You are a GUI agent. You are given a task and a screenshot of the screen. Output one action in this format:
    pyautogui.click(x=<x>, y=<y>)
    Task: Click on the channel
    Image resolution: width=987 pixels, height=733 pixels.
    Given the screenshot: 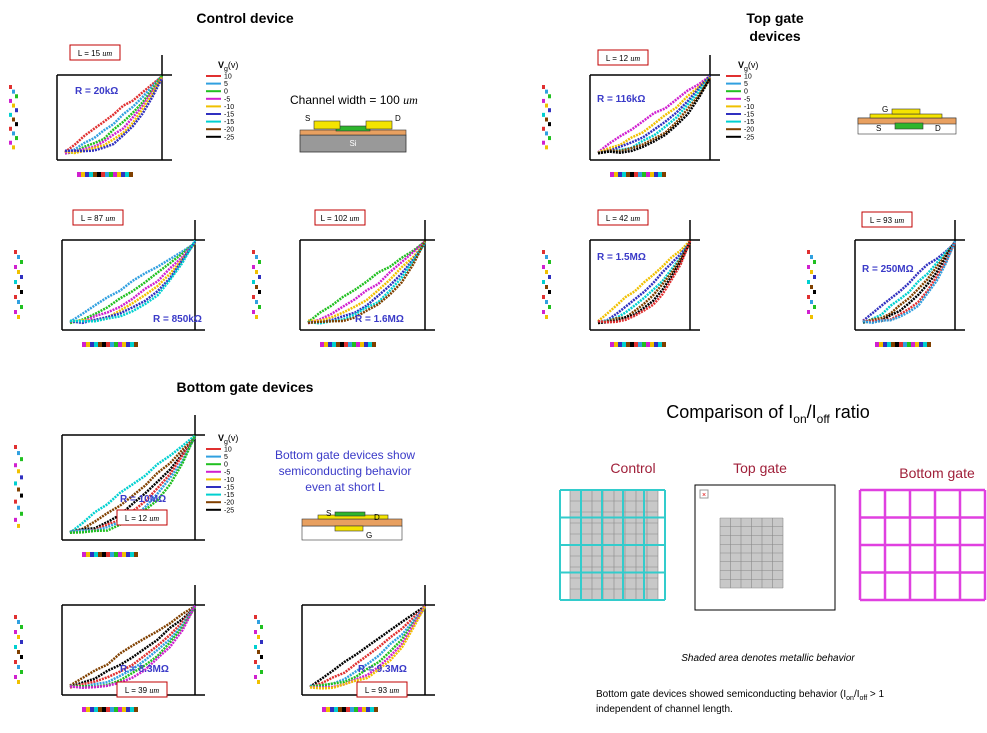 What is the action you would take?
    pyautogui.click(x=353, y=128)
    